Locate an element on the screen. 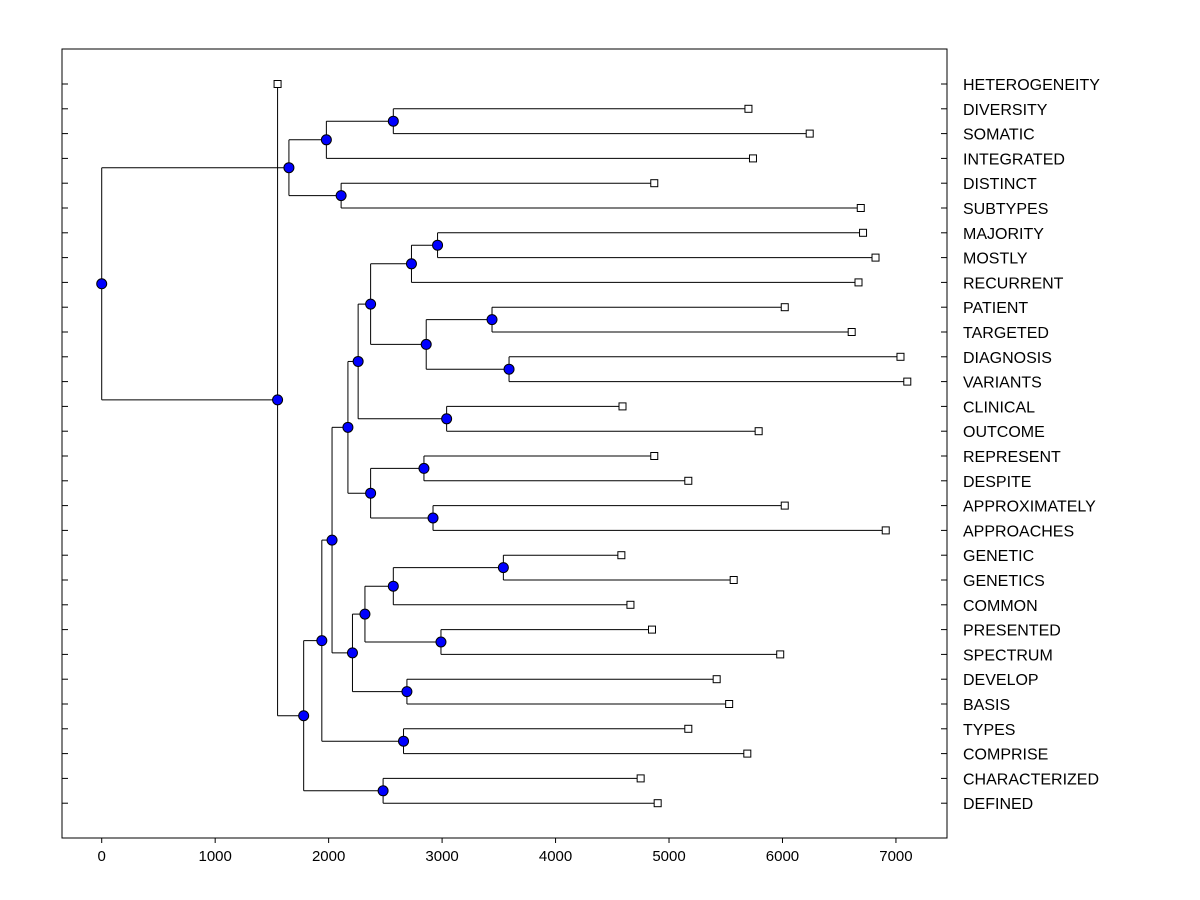 The width and height of the screenshot is (1200, 900). leaf-label: OUTCOME is located at coordinates (1004, 432).